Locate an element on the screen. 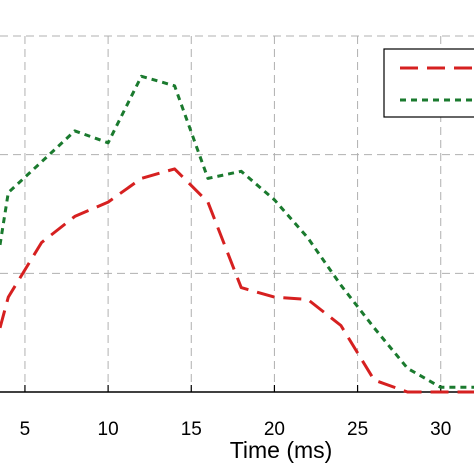 Image resolution: width=474 pixels, height=474 pixels. x-tick-label: 10 is located at coordinates (108, 429).